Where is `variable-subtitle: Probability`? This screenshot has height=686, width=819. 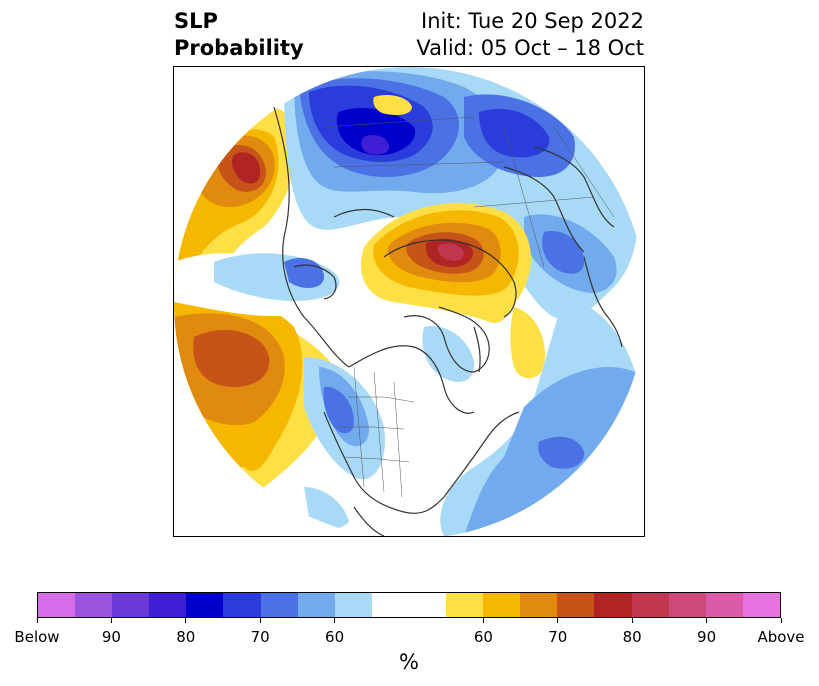 variable-subtitle: Probability is located at coordinates (239, 48).